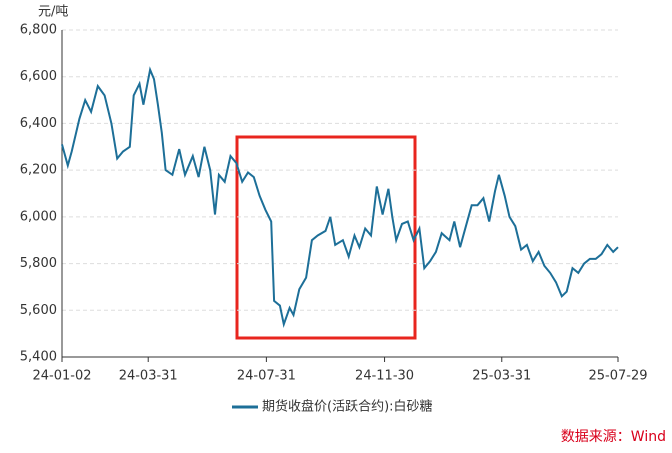 The height and width of the screenshot is (453, 672). Describe the element at coordinates (38, 30) in the screenshot. I see `y-tick-label: 6,800` at that location.